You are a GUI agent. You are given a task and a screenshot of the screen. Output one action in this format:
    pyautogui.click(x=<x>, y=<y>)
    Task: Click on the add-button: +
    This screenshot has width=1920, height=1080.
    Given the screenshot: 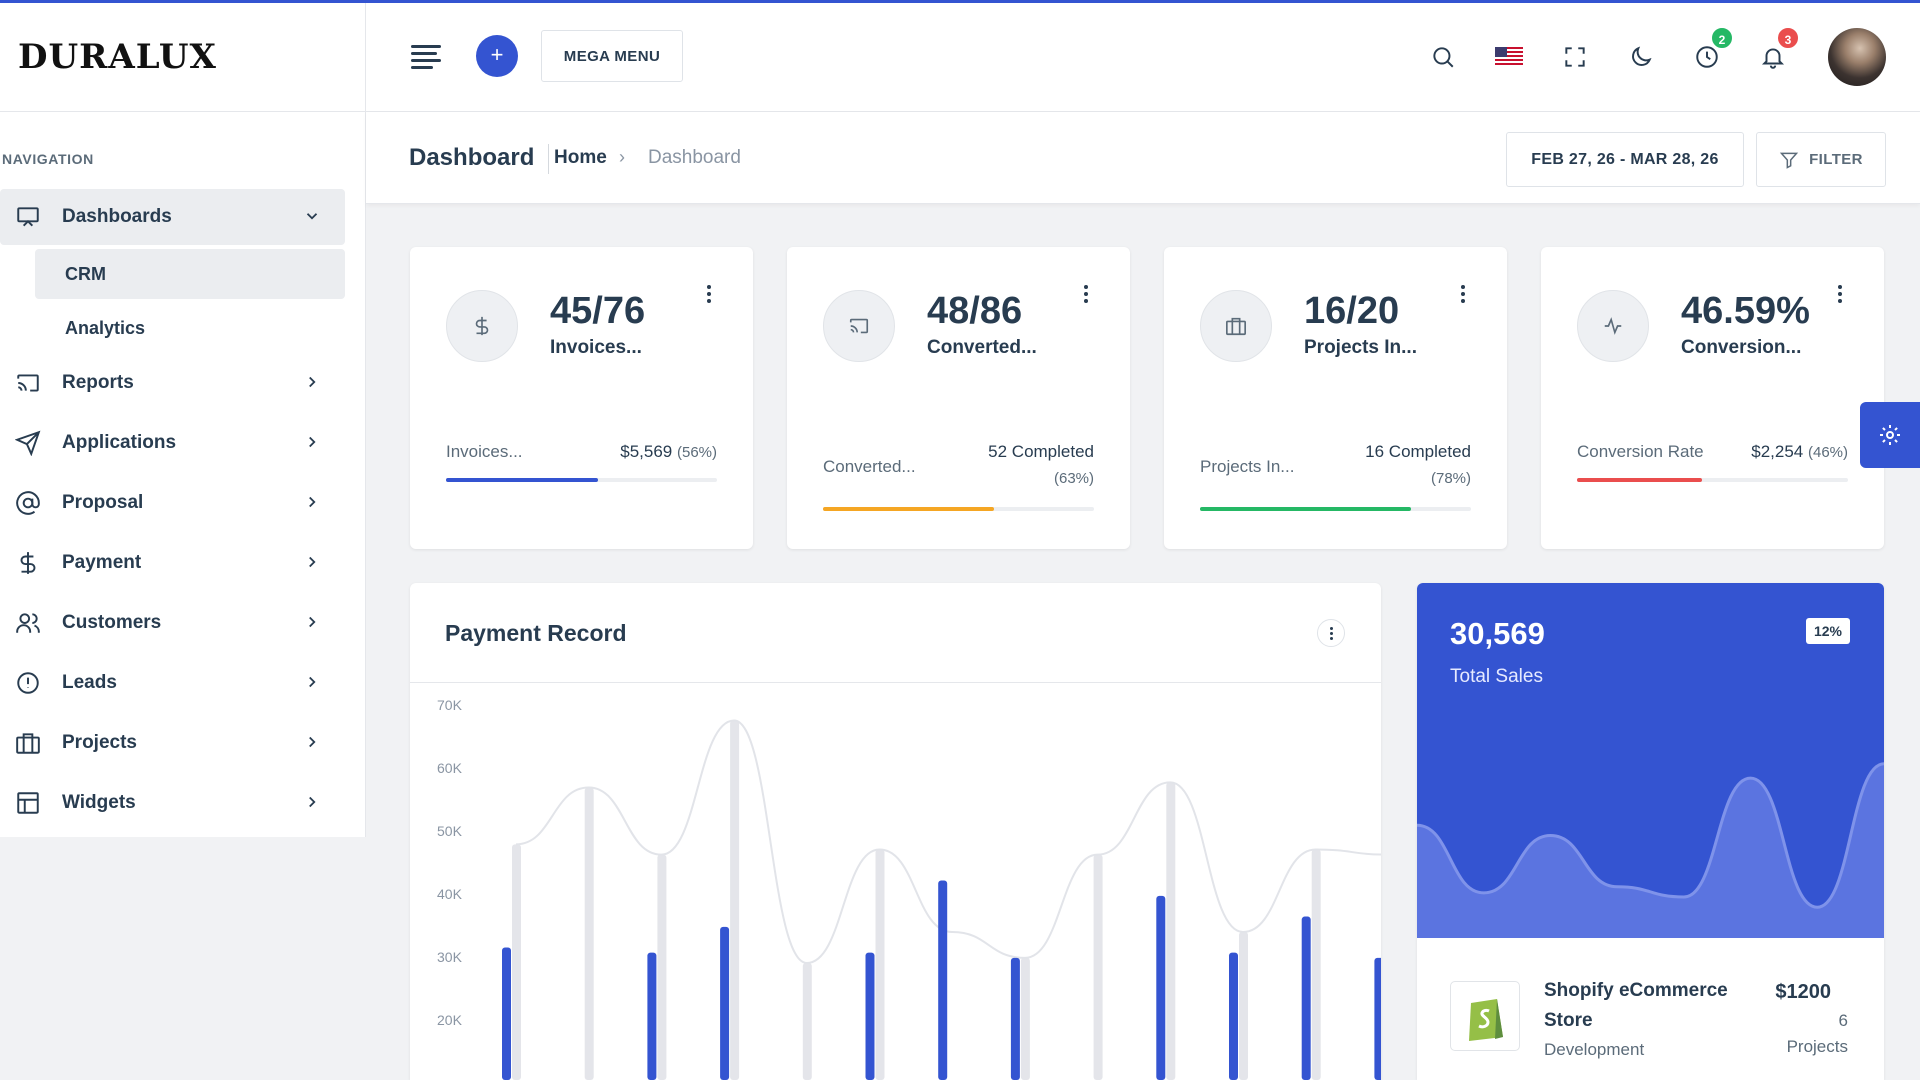 What is the action you would take?
    pyautogui.click(x=497, y=56)
    